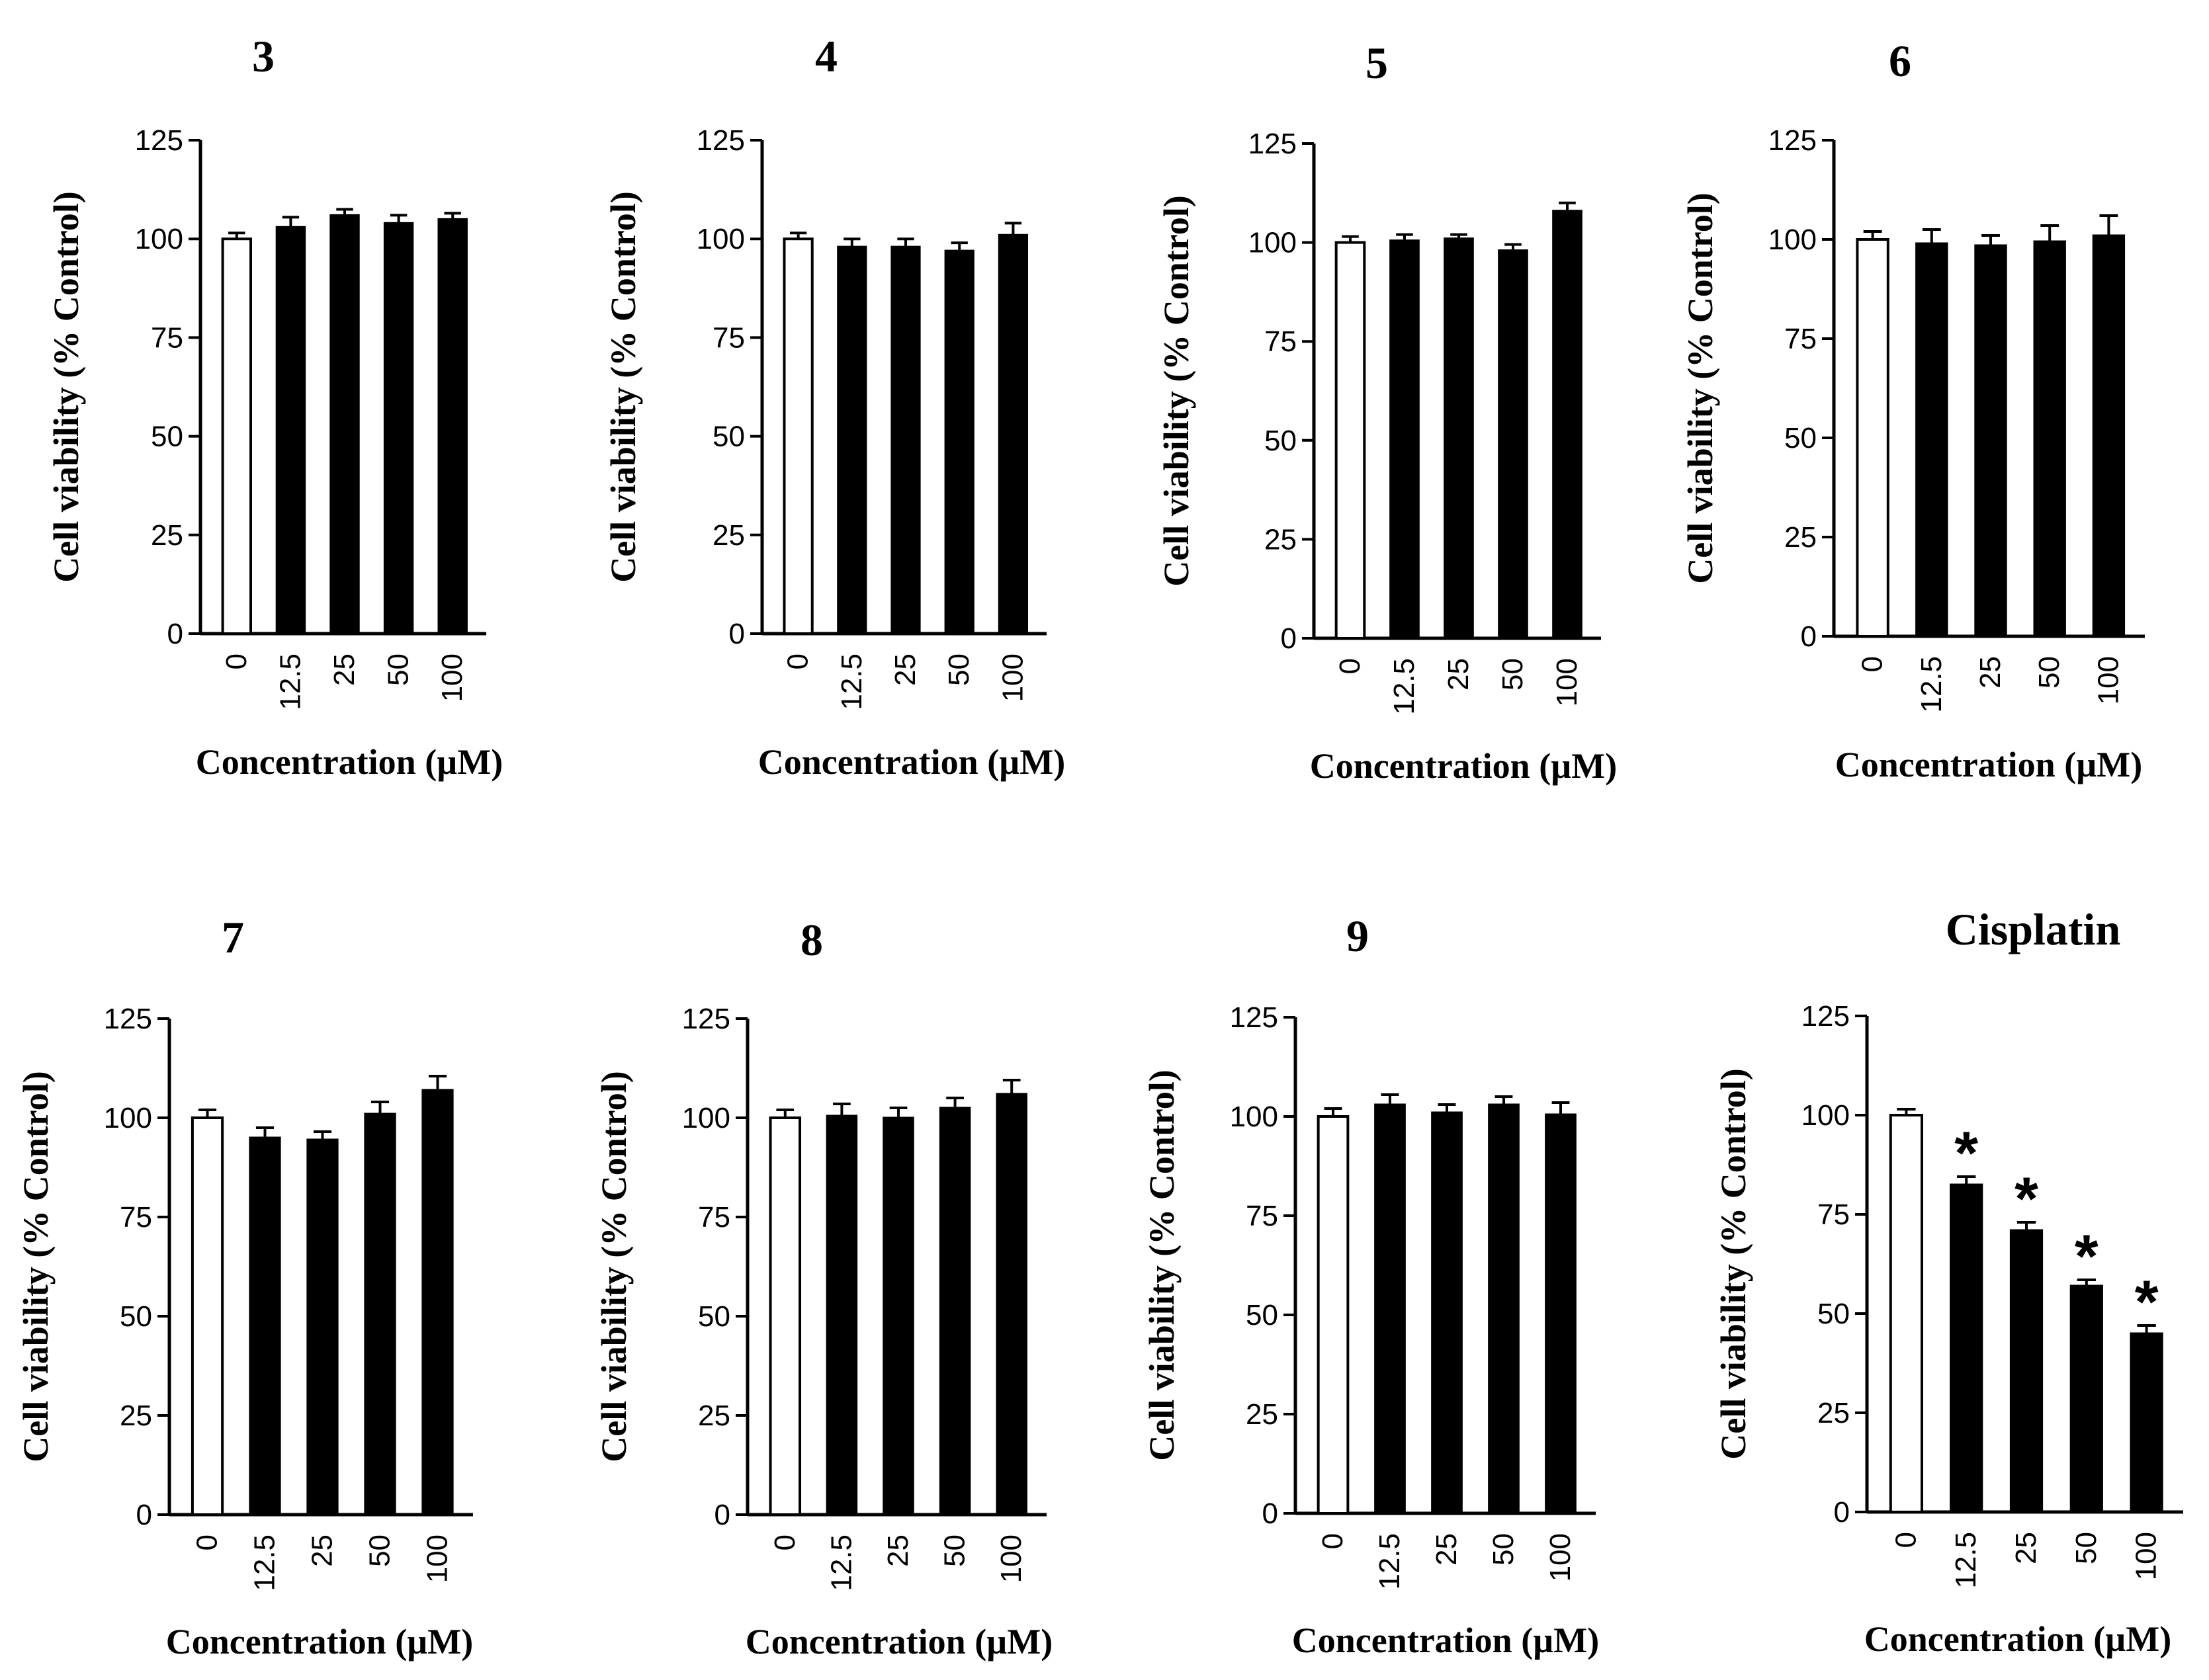 The image size is (2209, 1680). What do you see at coordinates (1377, 63) in the screenshot?
I see `panel-title: 5` at bounding box center [1377, 63].